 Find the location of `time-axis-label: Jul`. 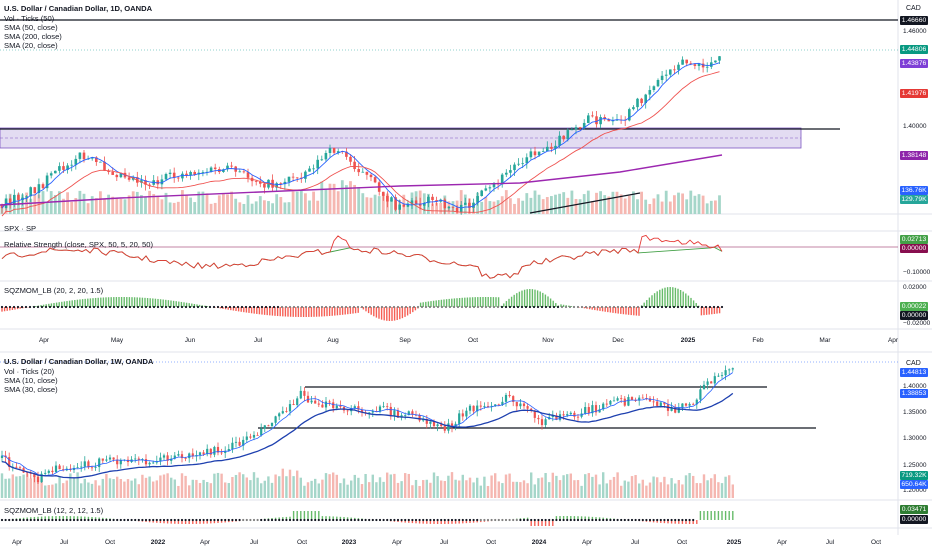

time-axis-label: Jul is located at coordinates (635, 542).